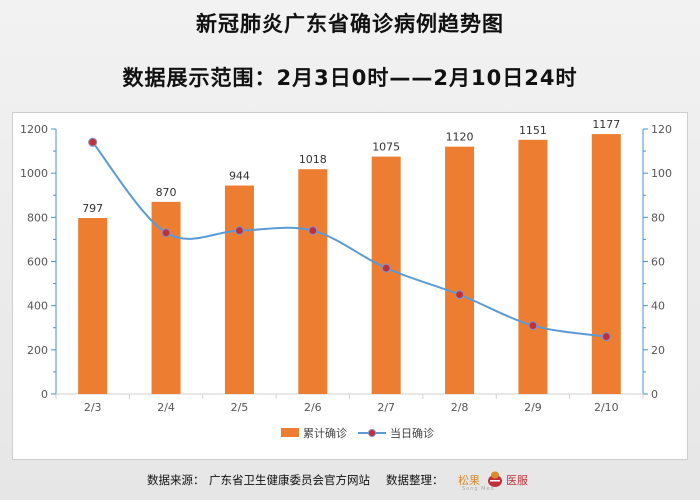  I want to click on y-right-tick-label: 20, so click(658, 350).